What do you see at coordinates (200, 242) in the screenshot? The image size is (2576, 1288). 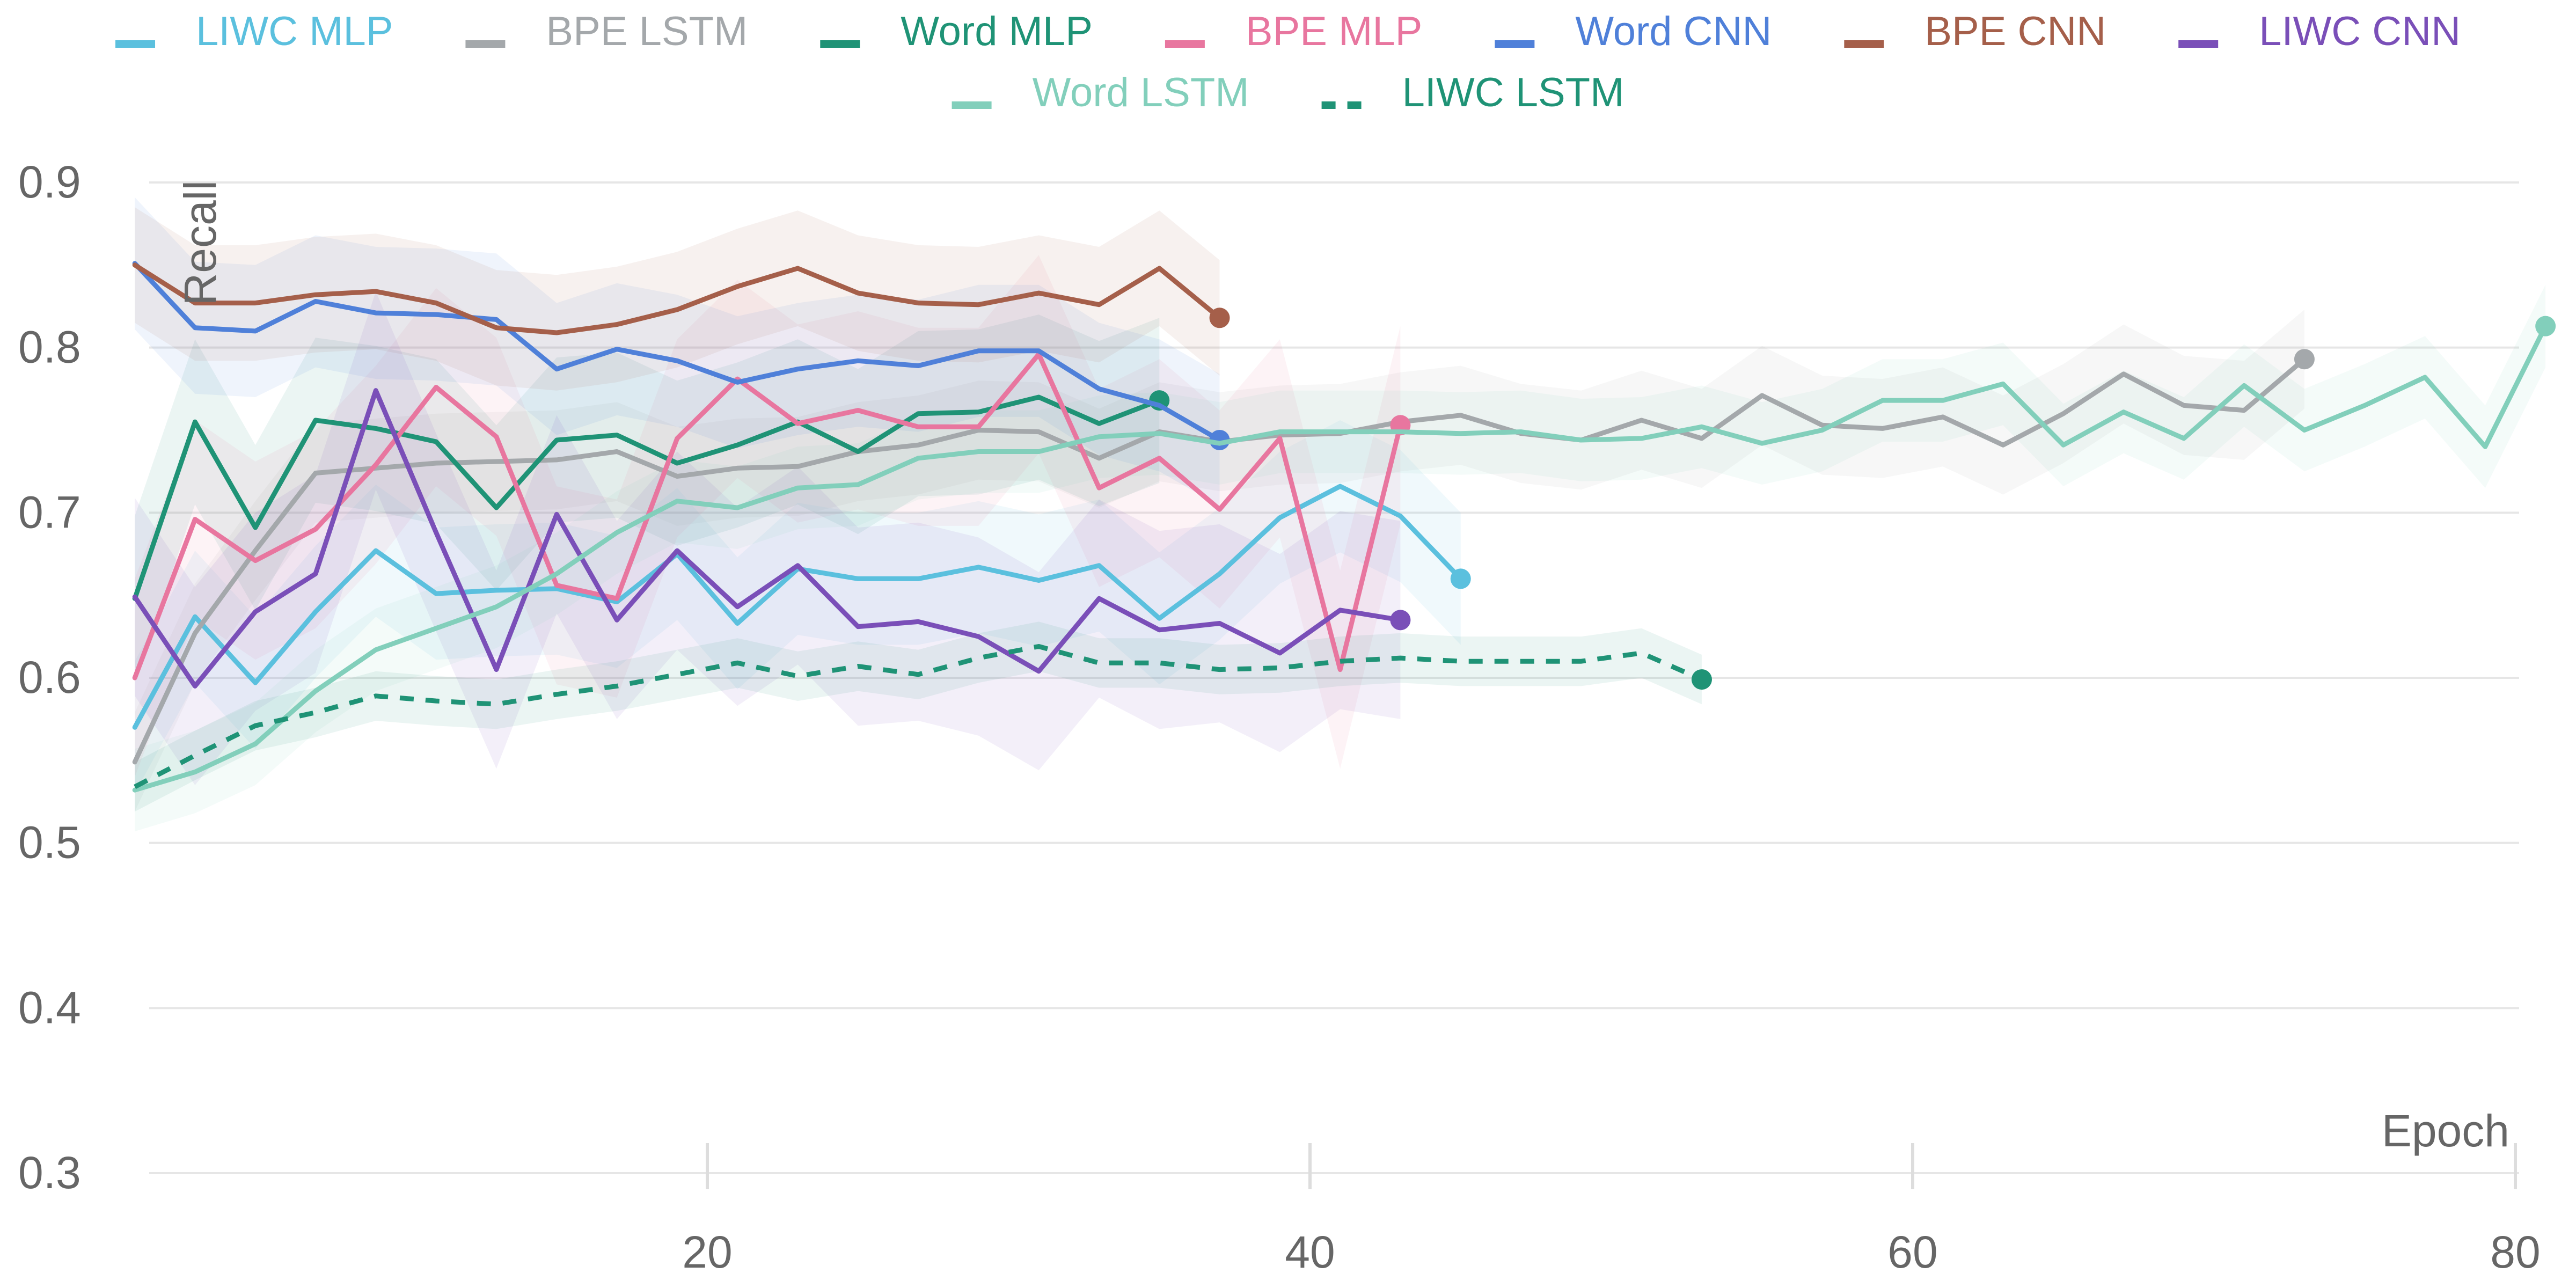 I see `y-axis-title: Recall` at bounding box center [200, 242].